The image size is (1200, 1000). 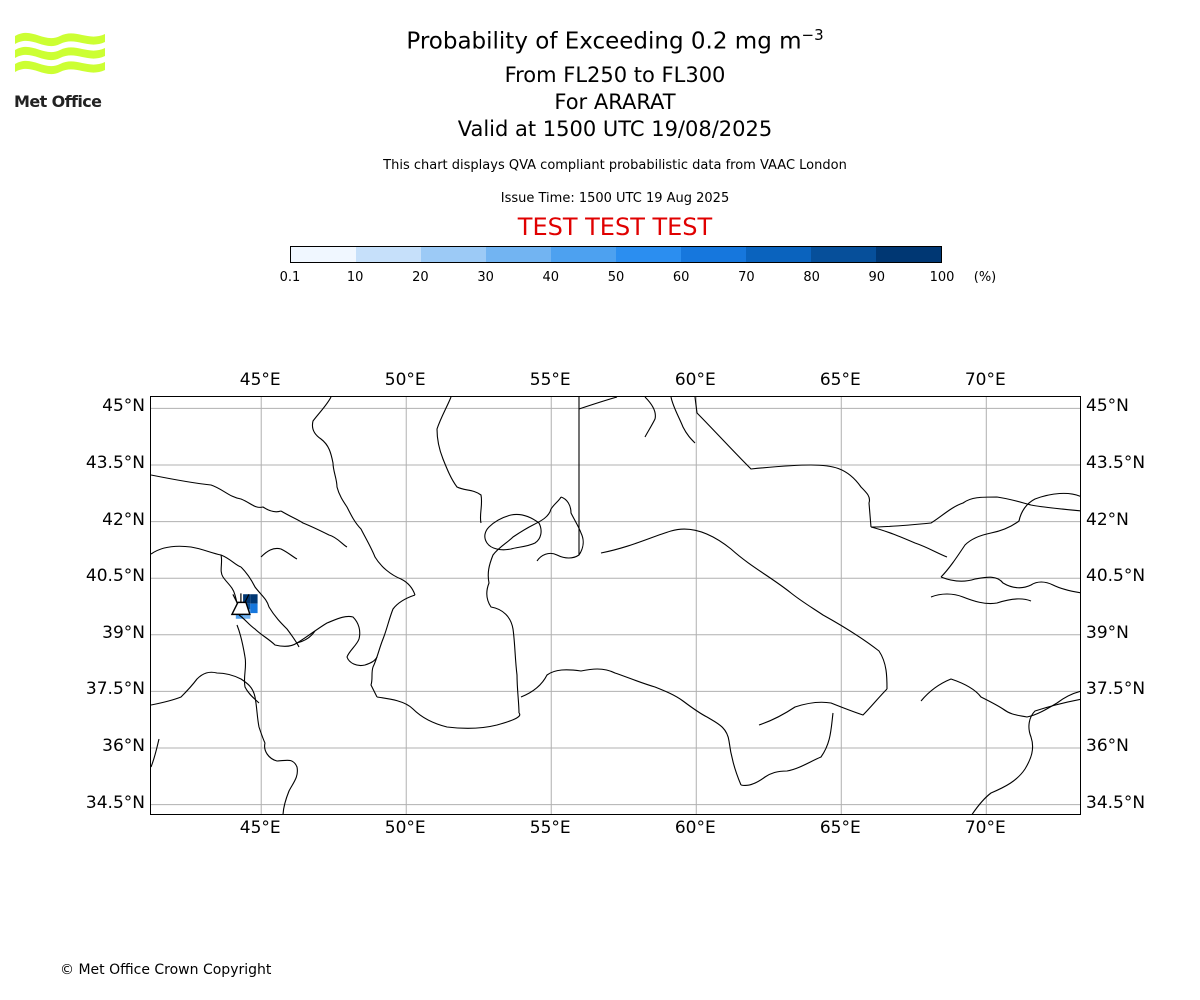 What do you see at coordinates (985, 828) in the screenshot?
I see `lon-tick-label-bottom: 70°E` at bounding box center [985, 828].